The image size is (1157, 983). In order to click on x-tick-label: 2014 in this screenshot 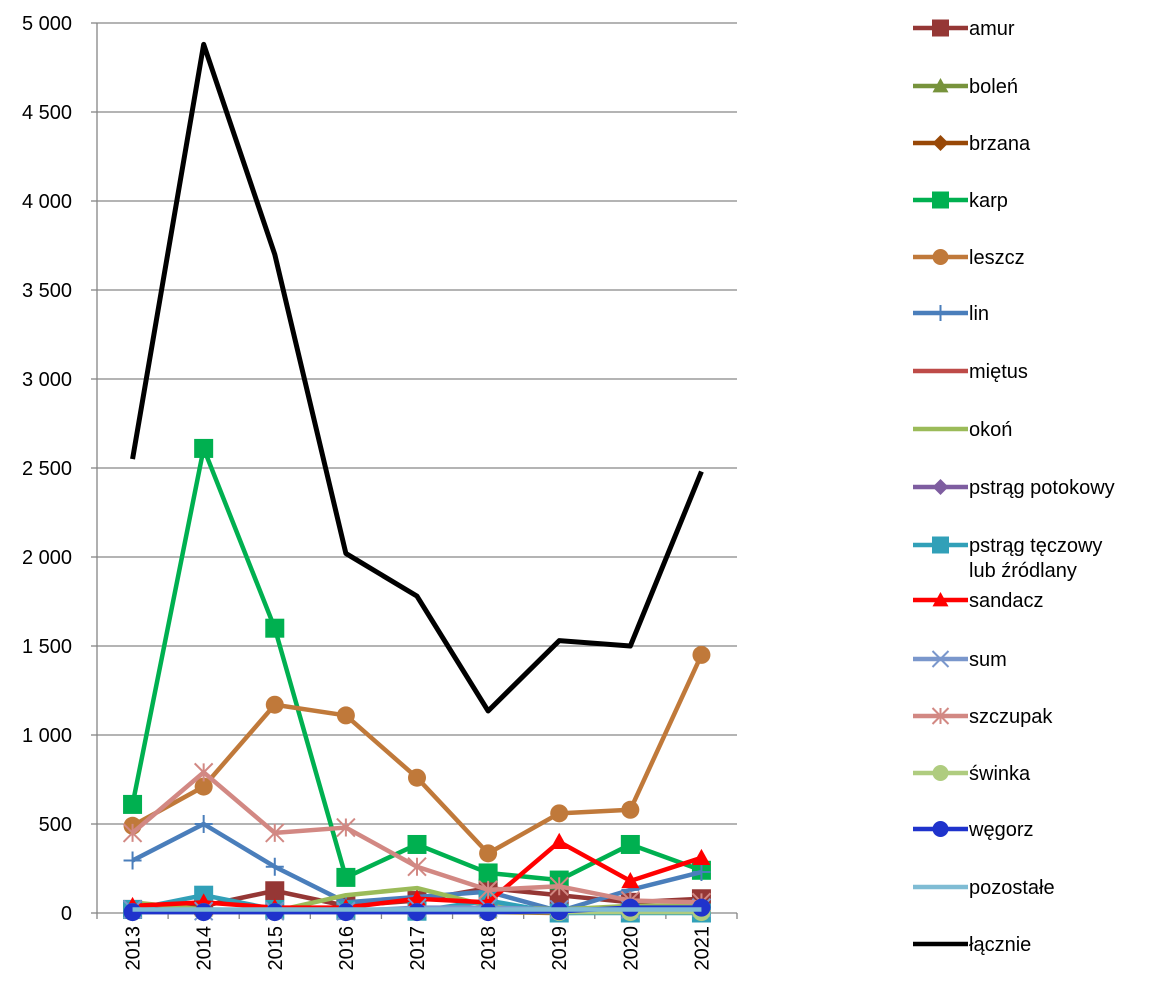, I will do `click(205, 948)`.